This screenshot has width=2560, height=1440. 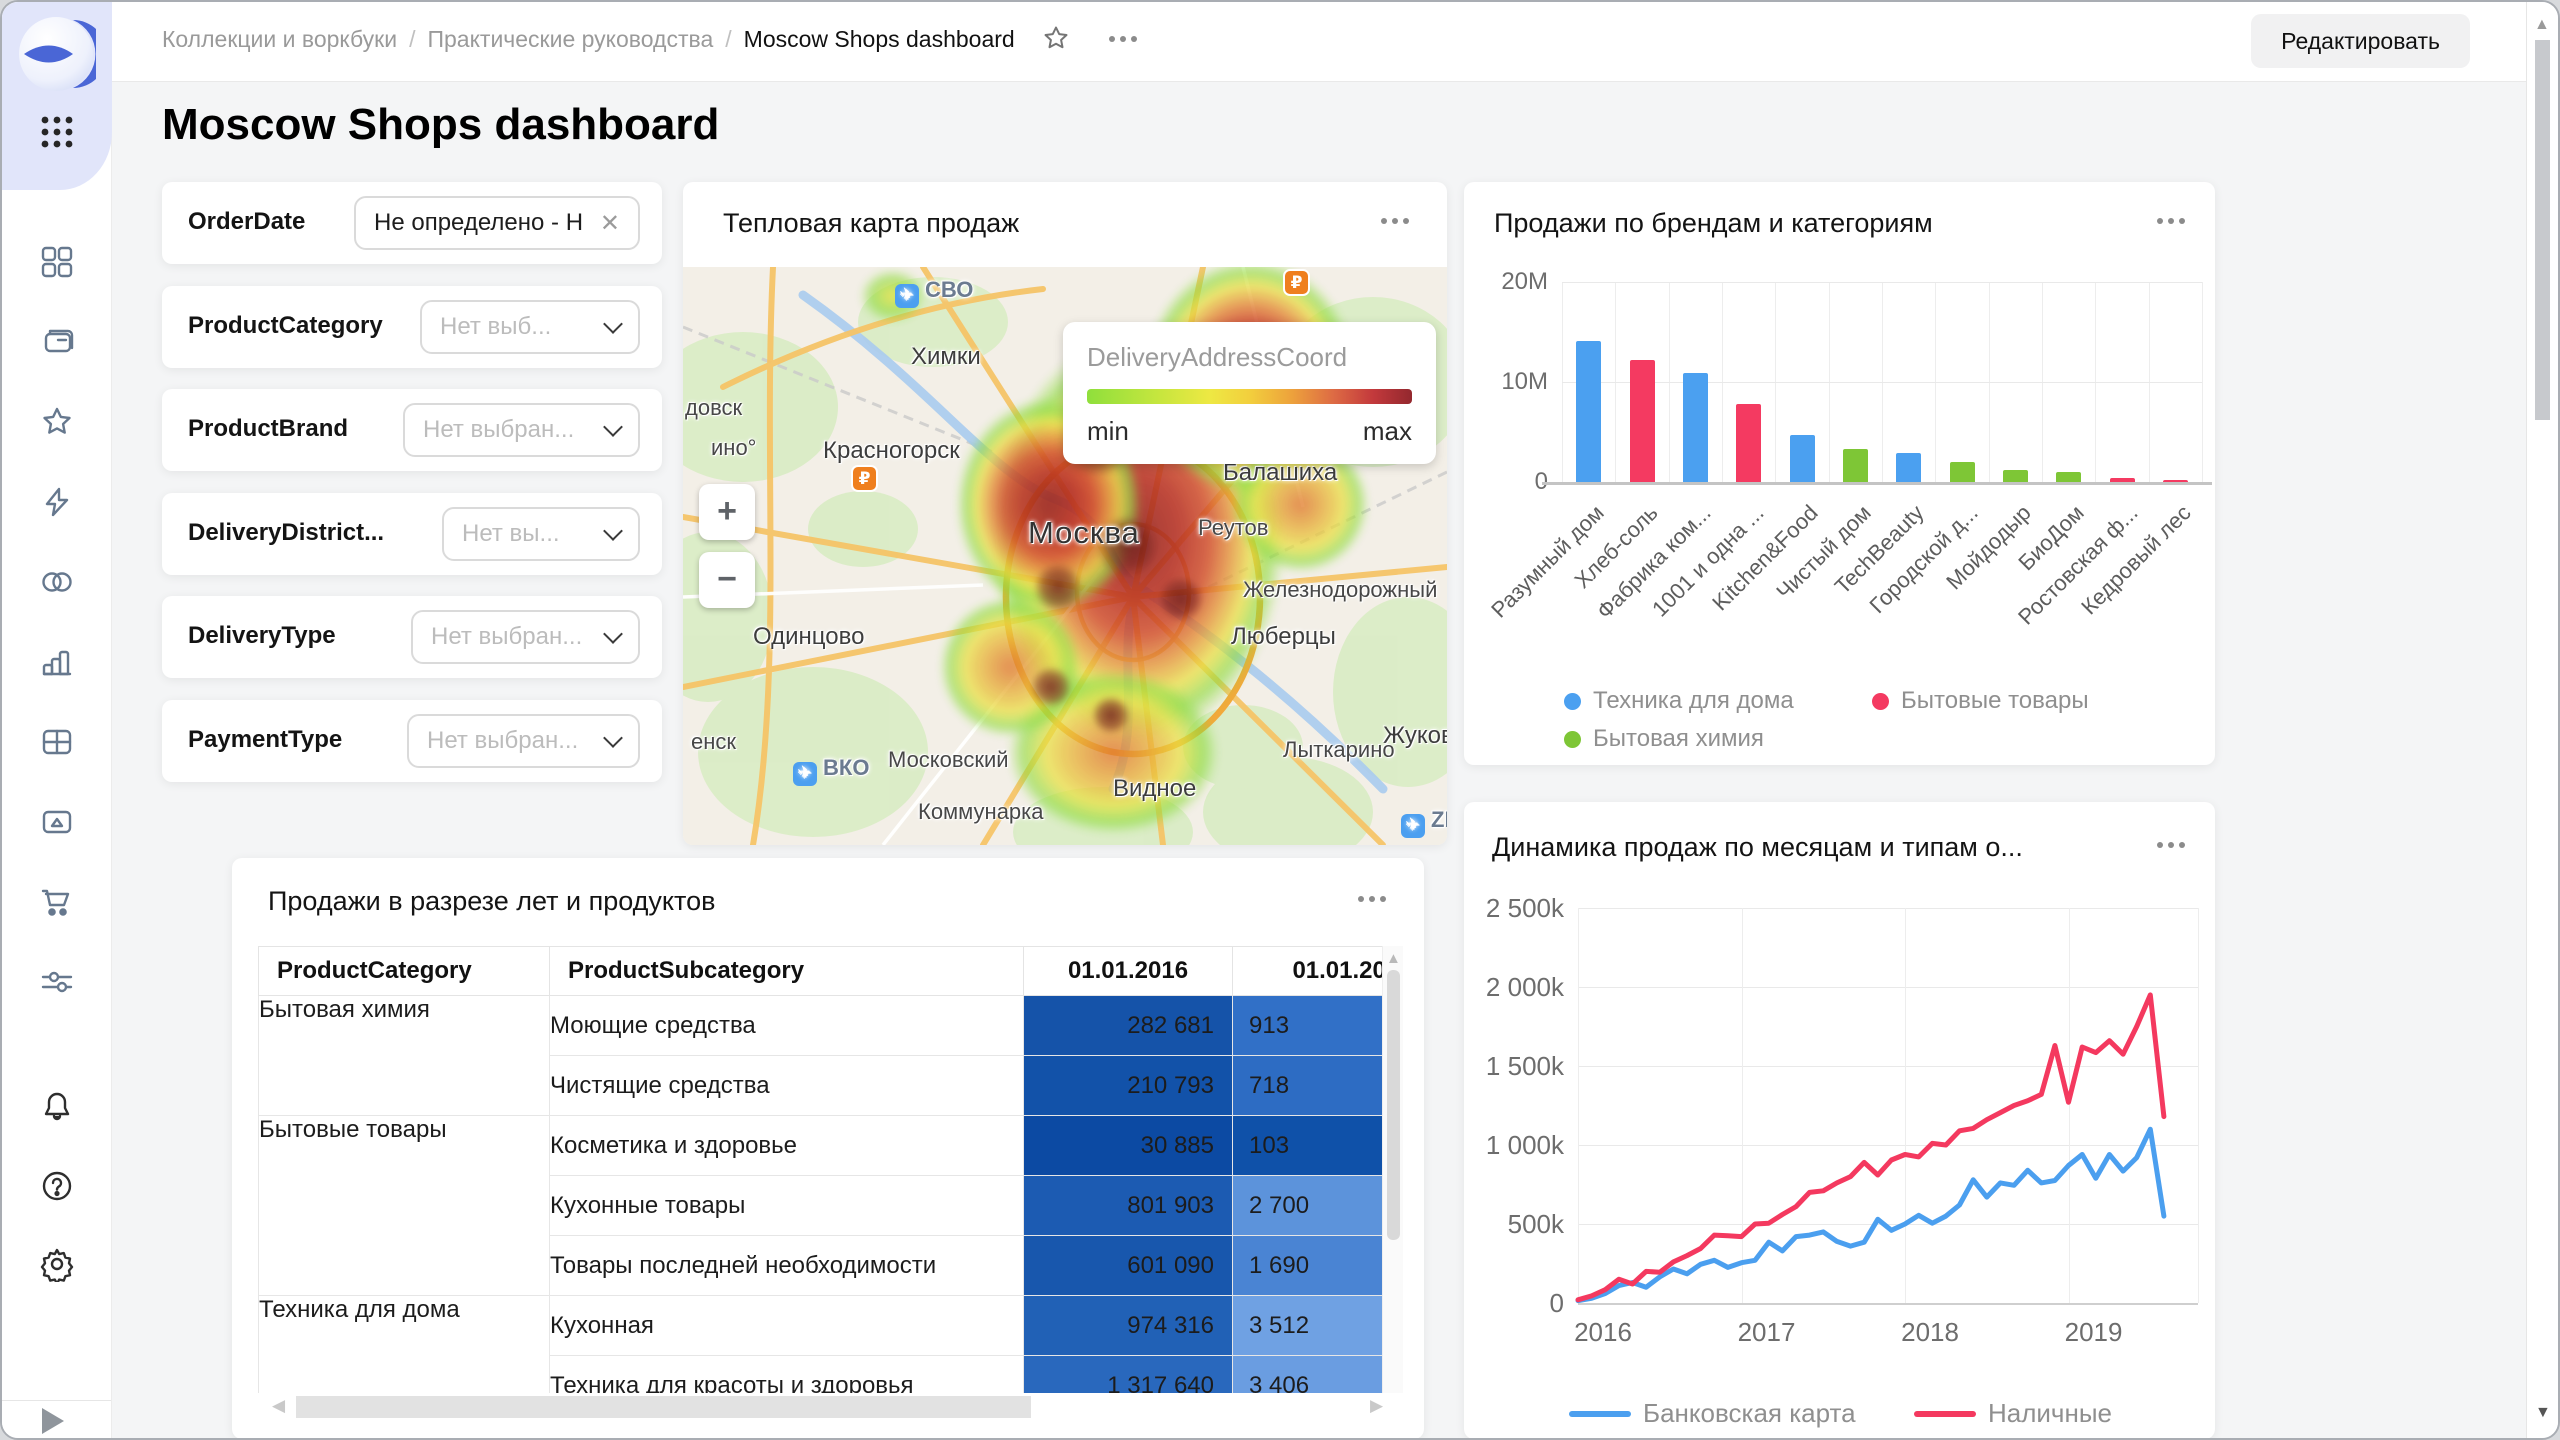 I want to click on ellipsis-icon, so click(x=1122, y=39).